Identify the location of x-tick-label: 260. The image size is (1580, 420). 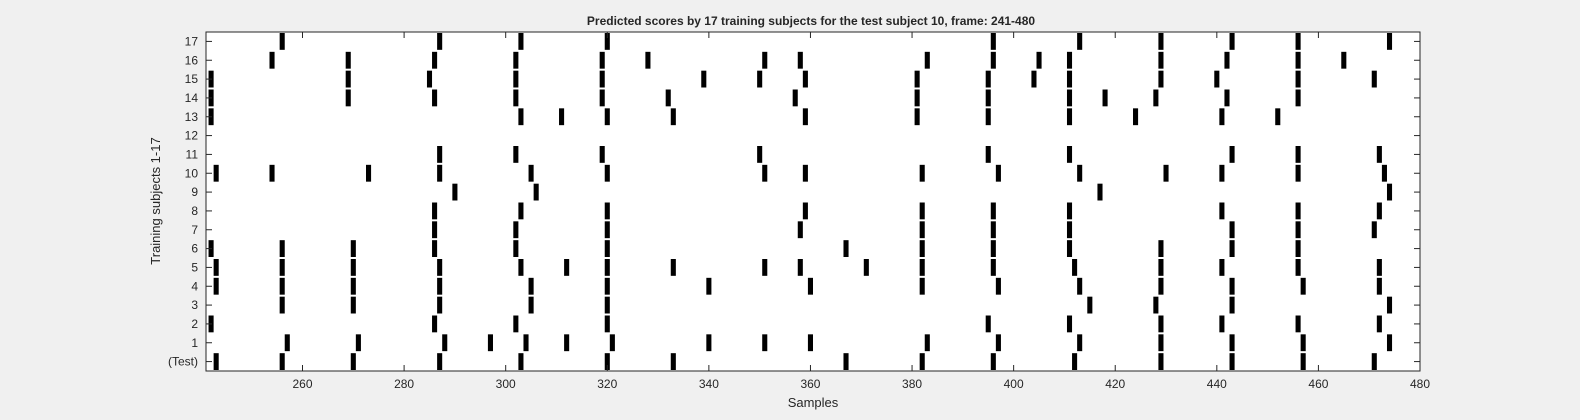
(302, 384).